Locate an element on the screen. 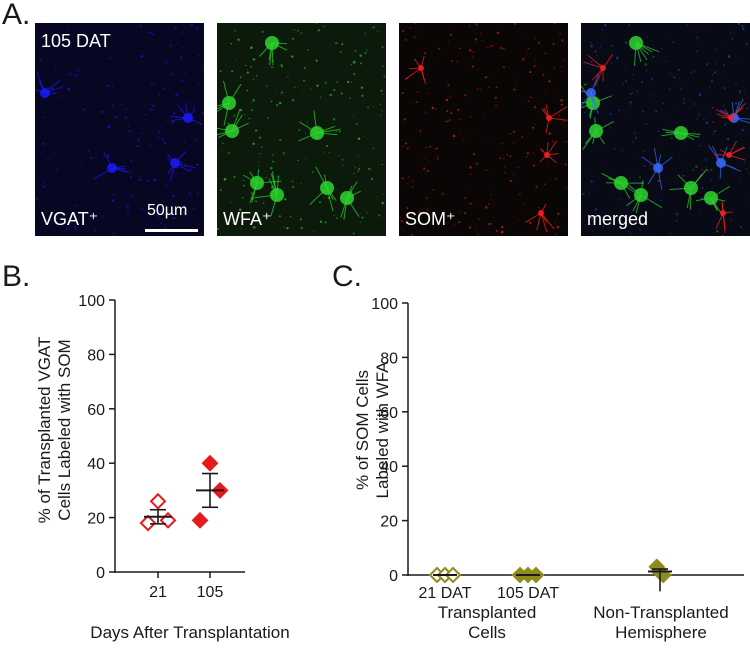  panel-a-letter: A. is located at coordinates (16, 15).